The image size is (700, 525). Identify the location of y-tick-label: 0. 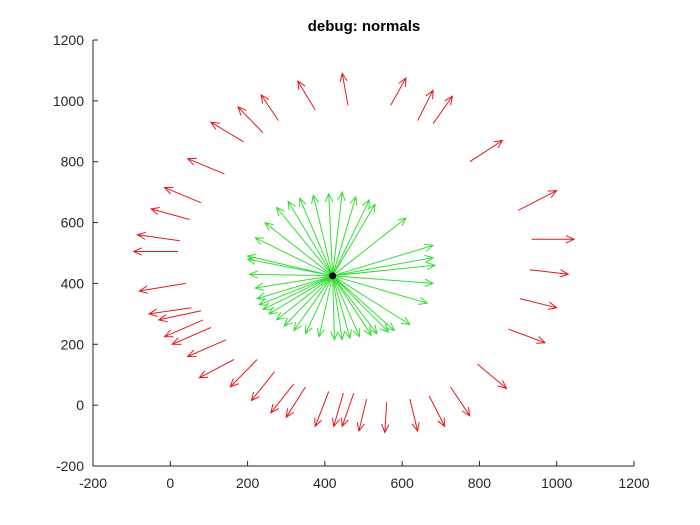
(80, 405).